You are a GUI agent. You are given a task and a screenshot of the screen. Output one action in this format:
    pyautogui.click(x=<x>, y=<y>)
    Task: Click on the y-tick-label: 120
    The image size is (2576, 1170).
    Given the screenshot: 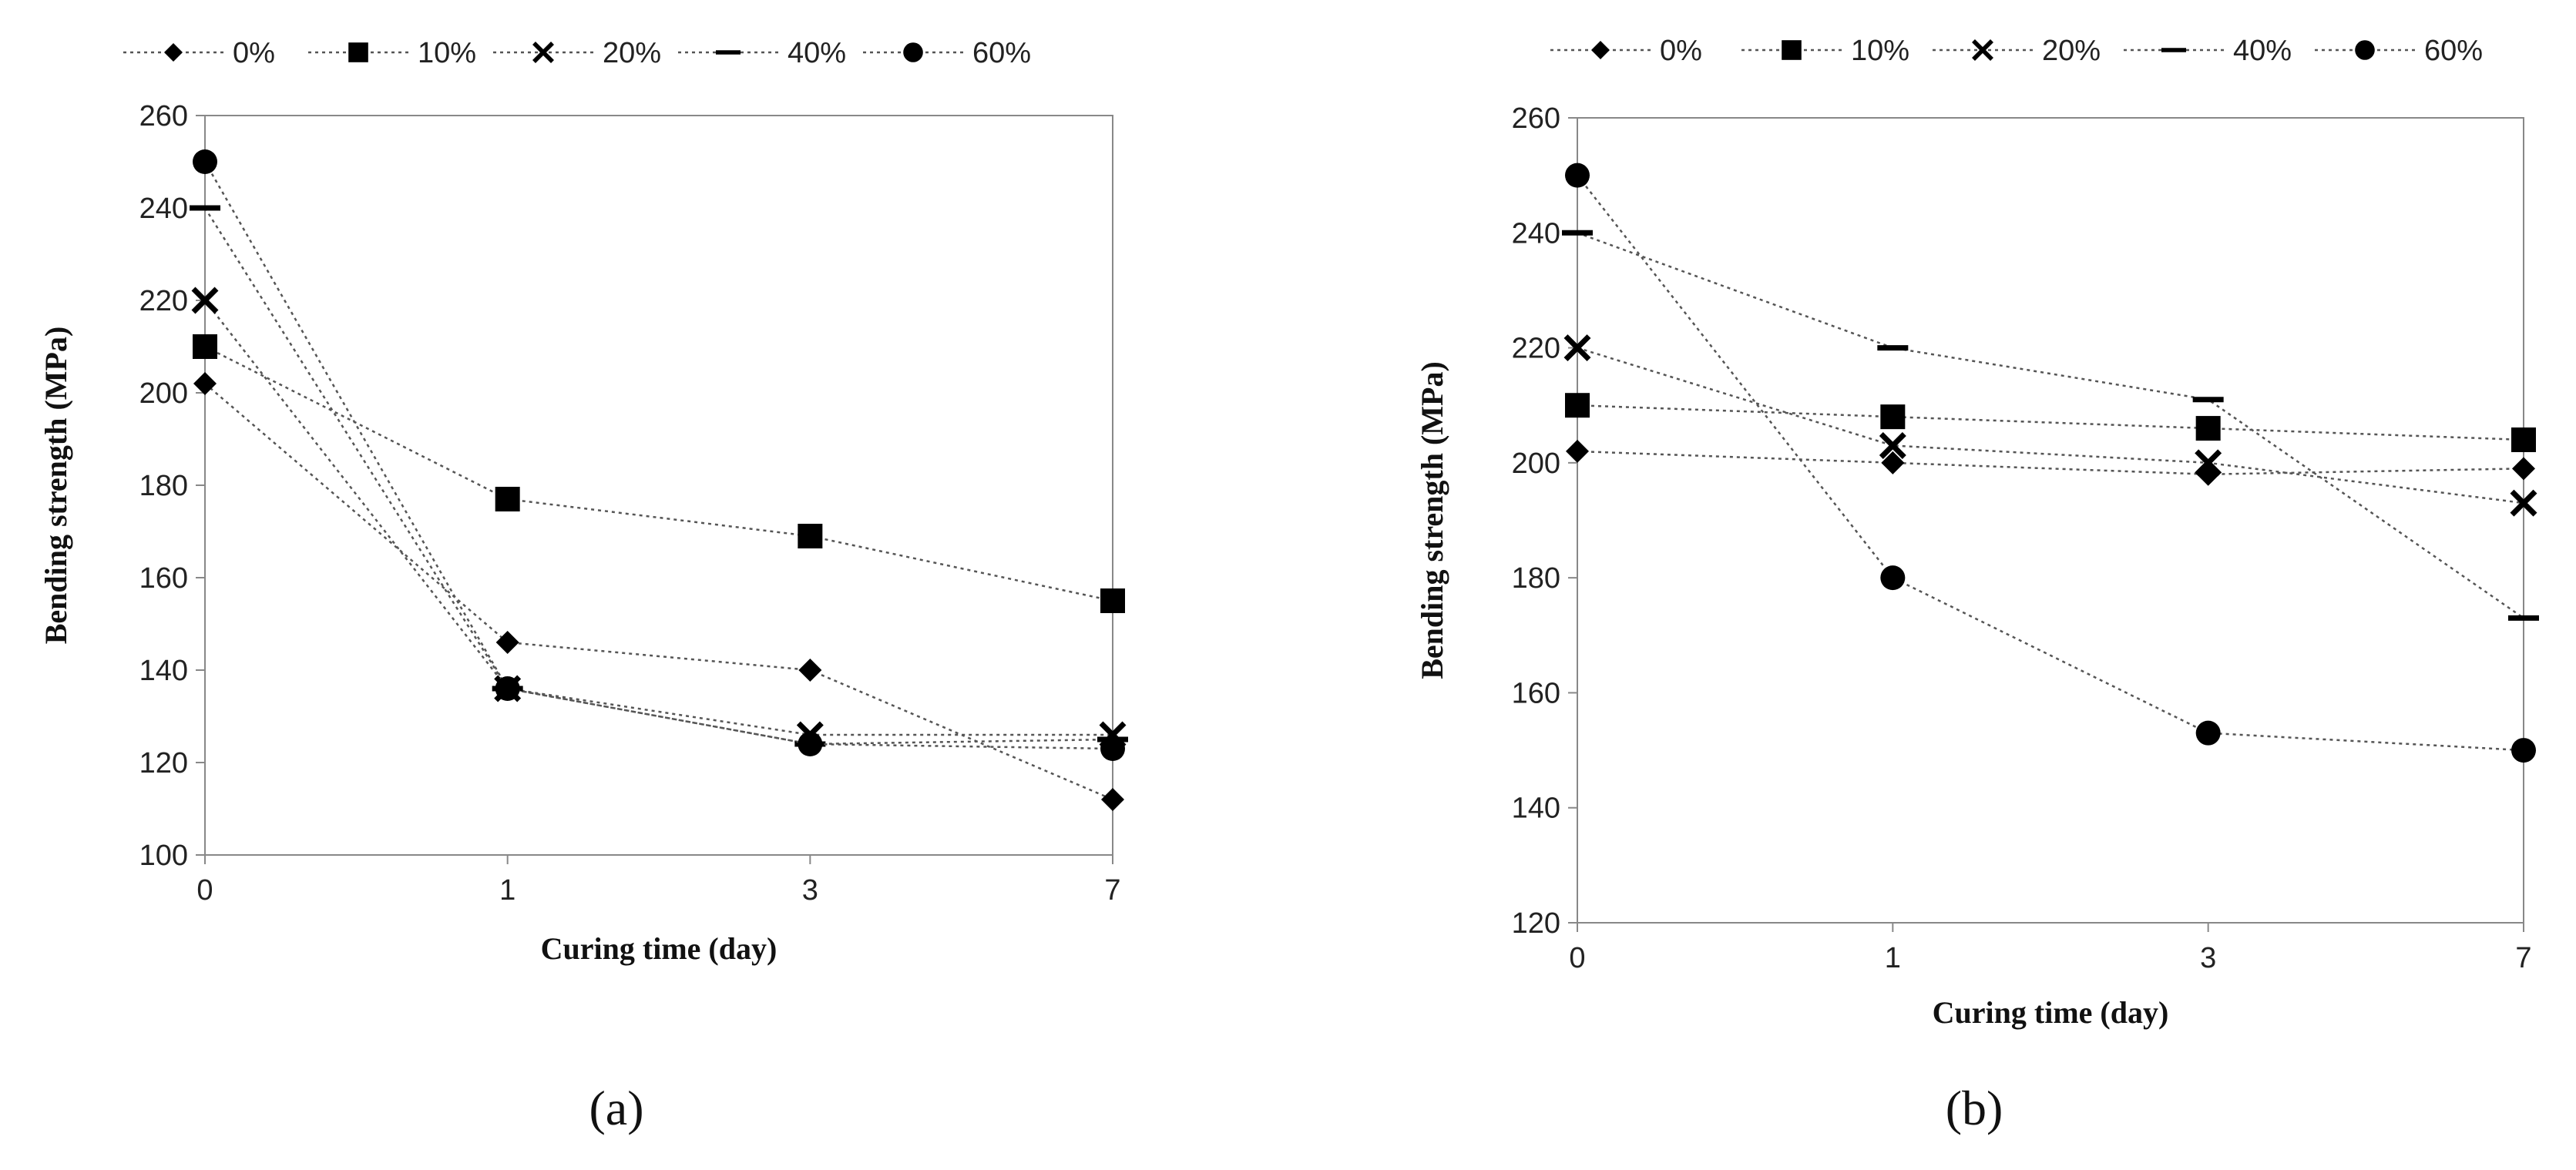 What is the action you would take?
    pyautogui.click(x=163, y=763)
    